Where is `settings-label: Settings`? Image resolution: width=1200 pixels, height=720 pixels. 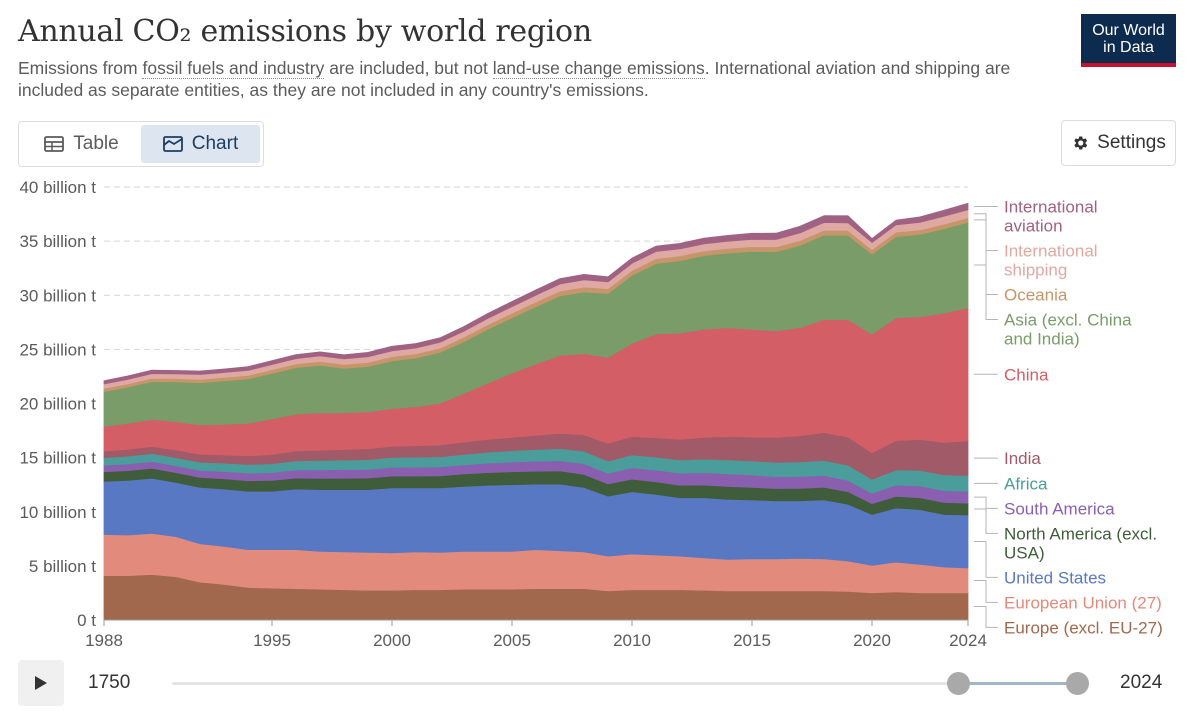
settings-label: Settings is located at coordinates (1131, 142).